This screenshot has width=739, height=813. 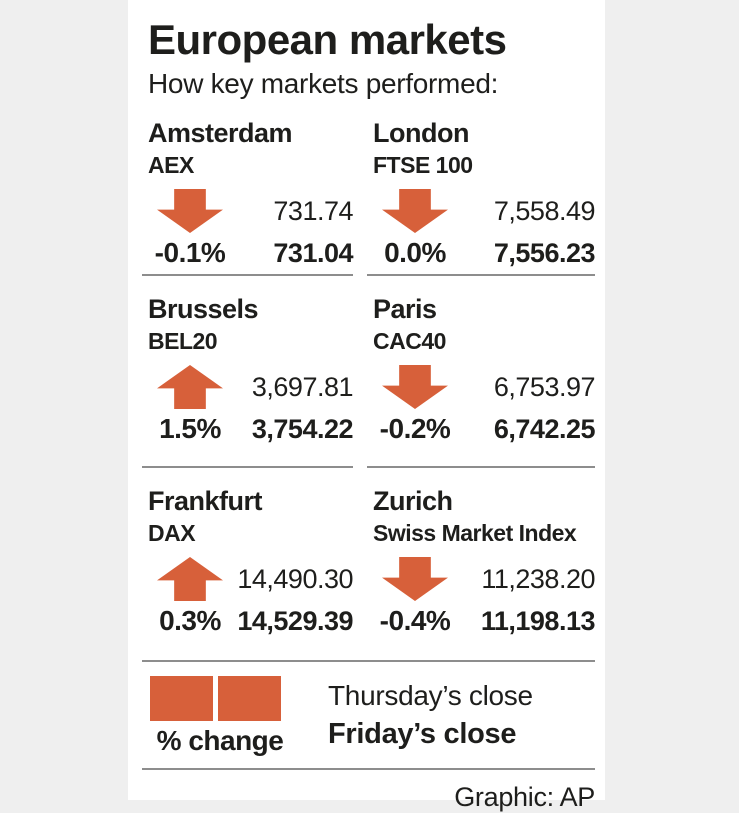 What do you see at coordinates (172, 533) in the screenshot?
I see `market-index: DAX` at bounding box center [172, 533].